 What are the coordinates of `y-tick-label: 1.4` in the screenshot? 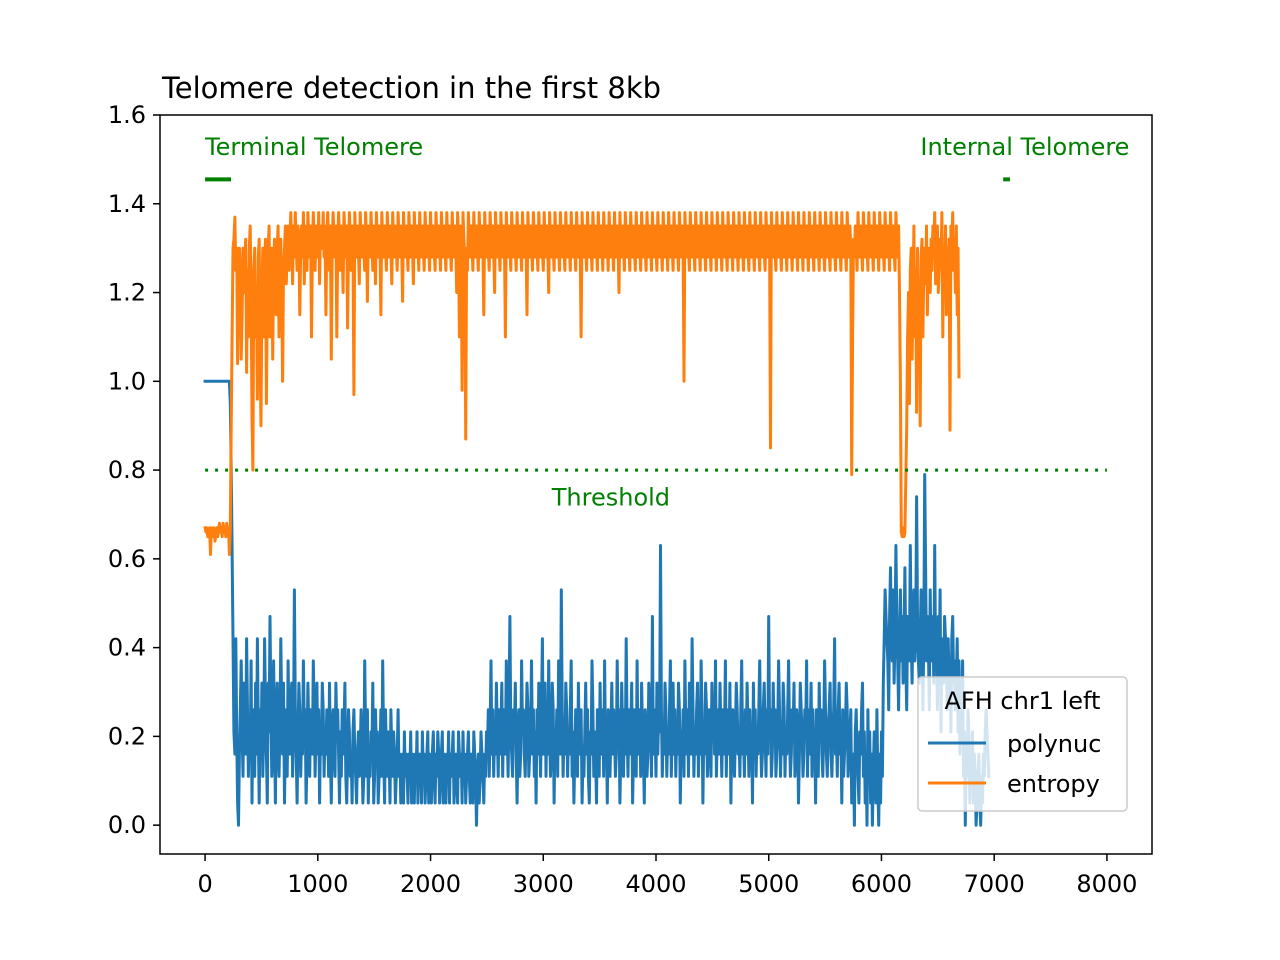 It's located at (127, 204).